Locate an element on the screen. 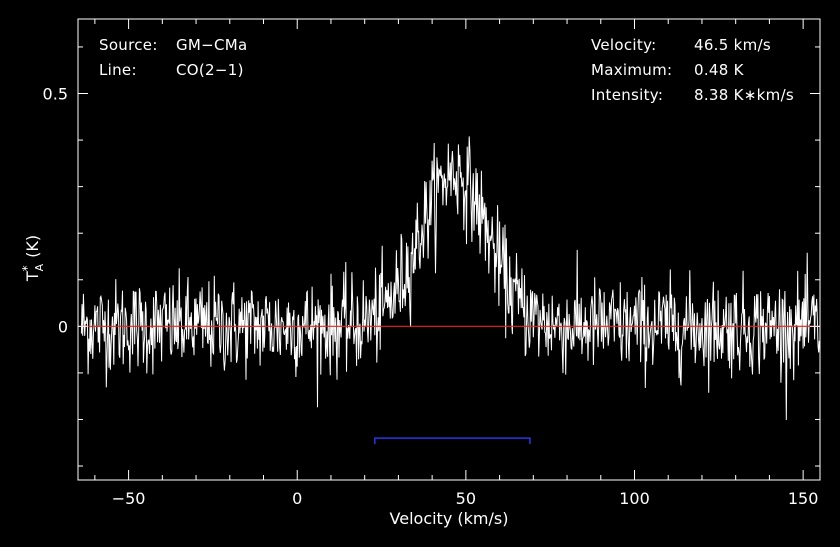  svg-text:T*A(K): T*A (K) is located at coordinates (33, 258).